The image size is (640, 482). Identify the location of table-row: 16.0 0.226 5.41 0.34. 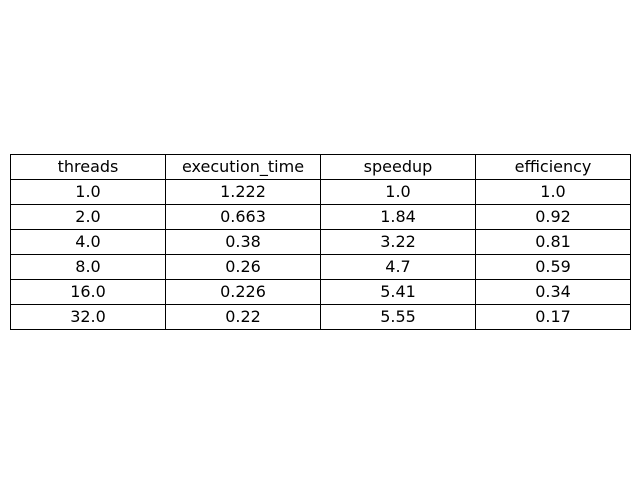
(320, 292).